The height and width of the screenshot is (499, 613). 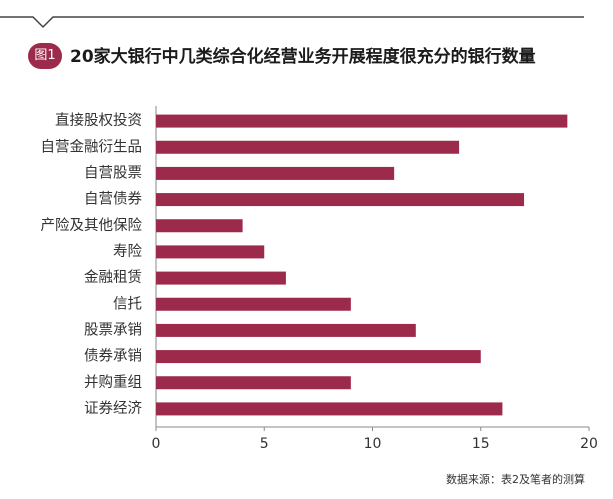 What do you see at coordinates (113, 408) in the screenshot?
I see `category-label-12: 证券经济` at bounding box center [113, 408].